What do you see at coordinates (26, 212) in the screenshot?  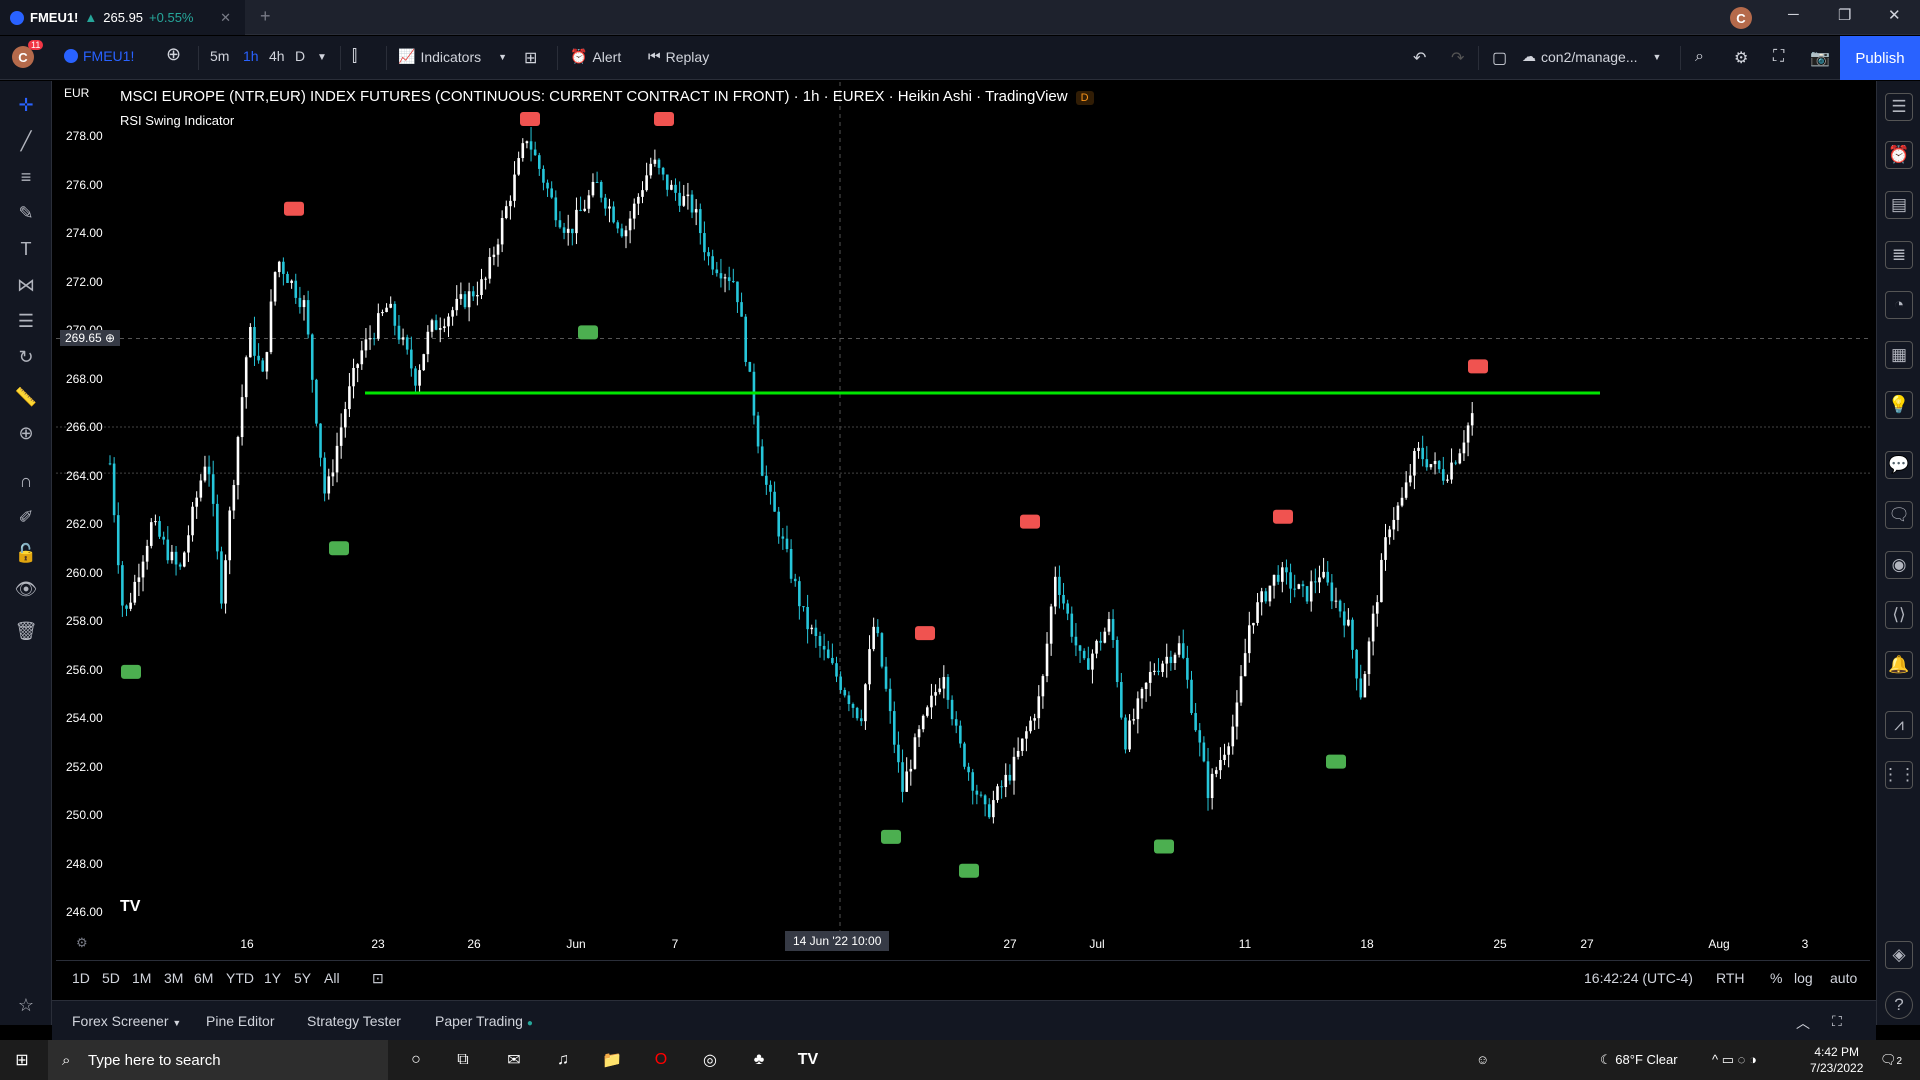 I see `pen-icon: ✎` at bounding box center [26, 212].